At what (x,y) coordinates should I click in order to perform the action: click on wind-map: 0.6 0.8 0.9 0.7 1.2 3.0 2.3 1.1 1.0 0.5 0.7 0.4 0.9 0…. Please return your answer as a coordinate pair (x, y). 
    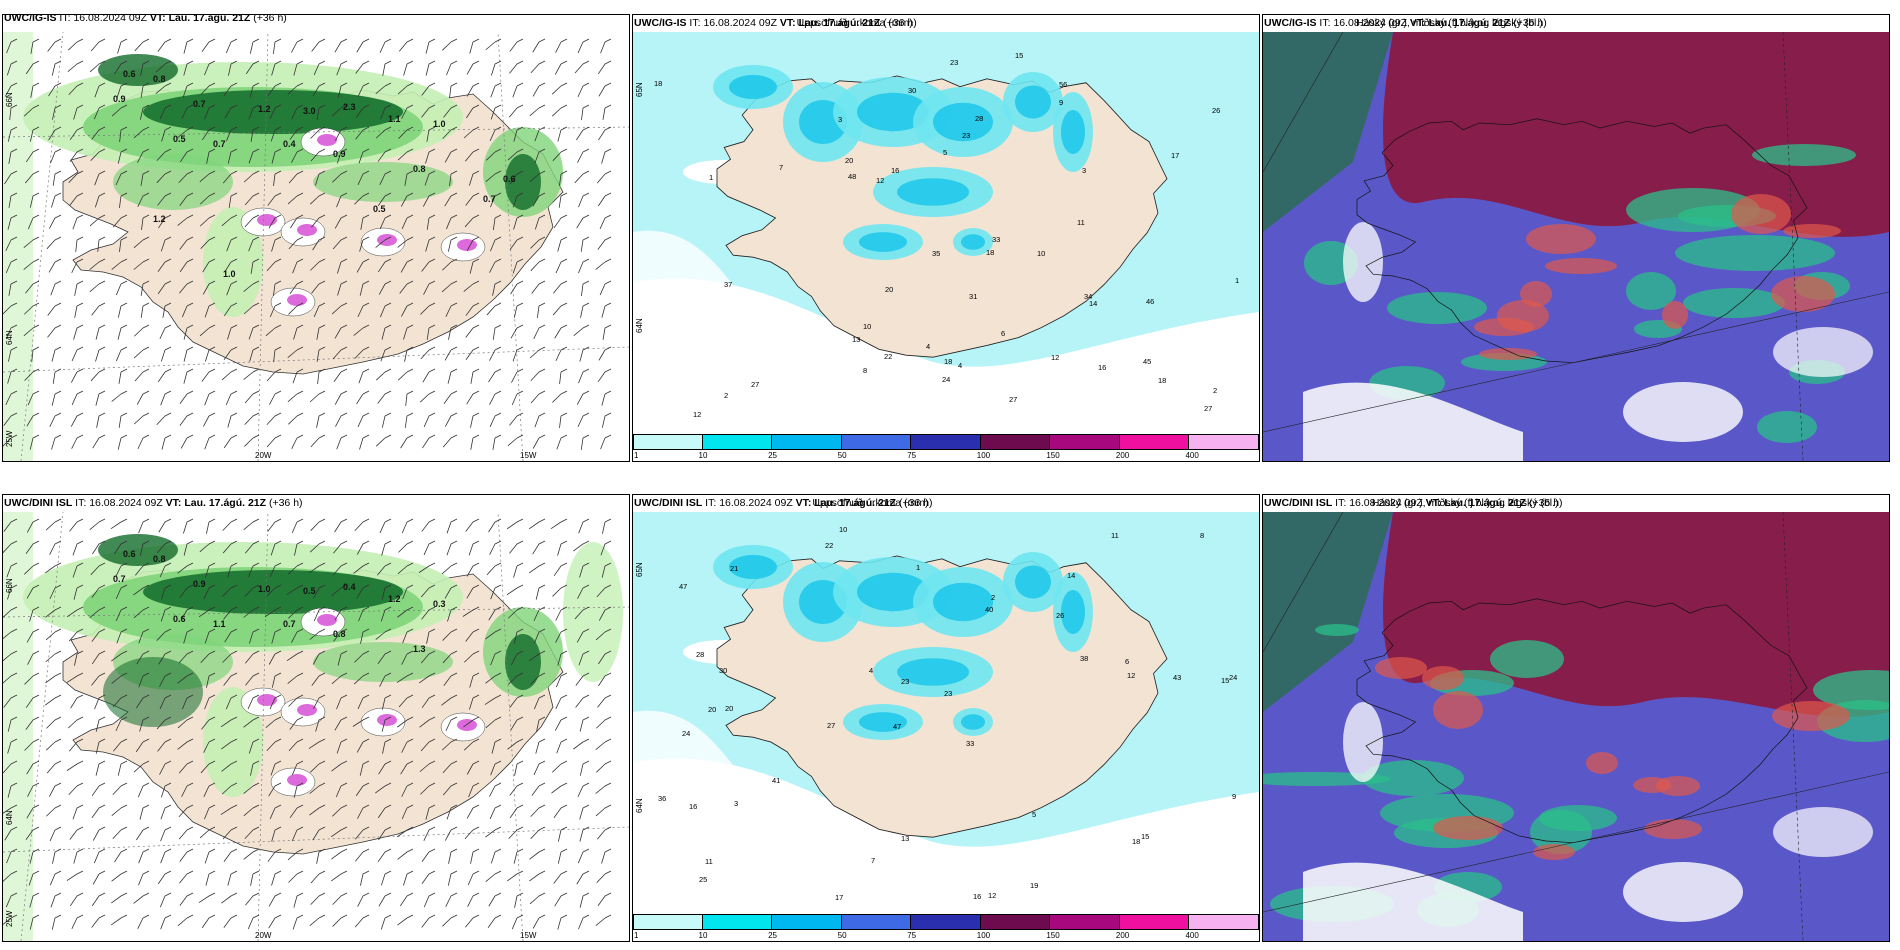
    Looking at the image, I should click on (316, 246).